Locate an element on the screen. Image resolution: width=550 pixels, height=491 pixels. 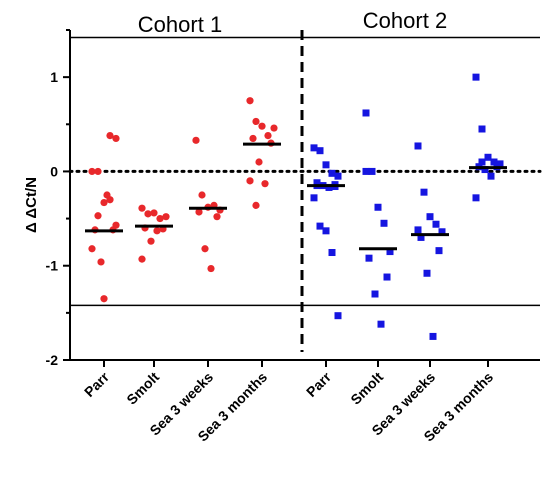
x-category-label-1: Smolt is located at coordinates (142, 388).